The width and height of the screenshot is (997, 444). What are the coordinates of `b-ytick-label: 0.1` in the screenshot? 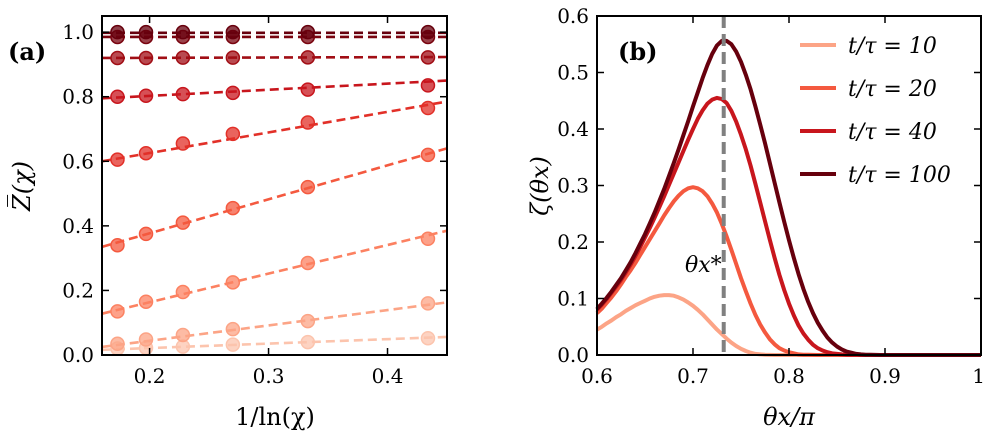 It's located at (573, 299).